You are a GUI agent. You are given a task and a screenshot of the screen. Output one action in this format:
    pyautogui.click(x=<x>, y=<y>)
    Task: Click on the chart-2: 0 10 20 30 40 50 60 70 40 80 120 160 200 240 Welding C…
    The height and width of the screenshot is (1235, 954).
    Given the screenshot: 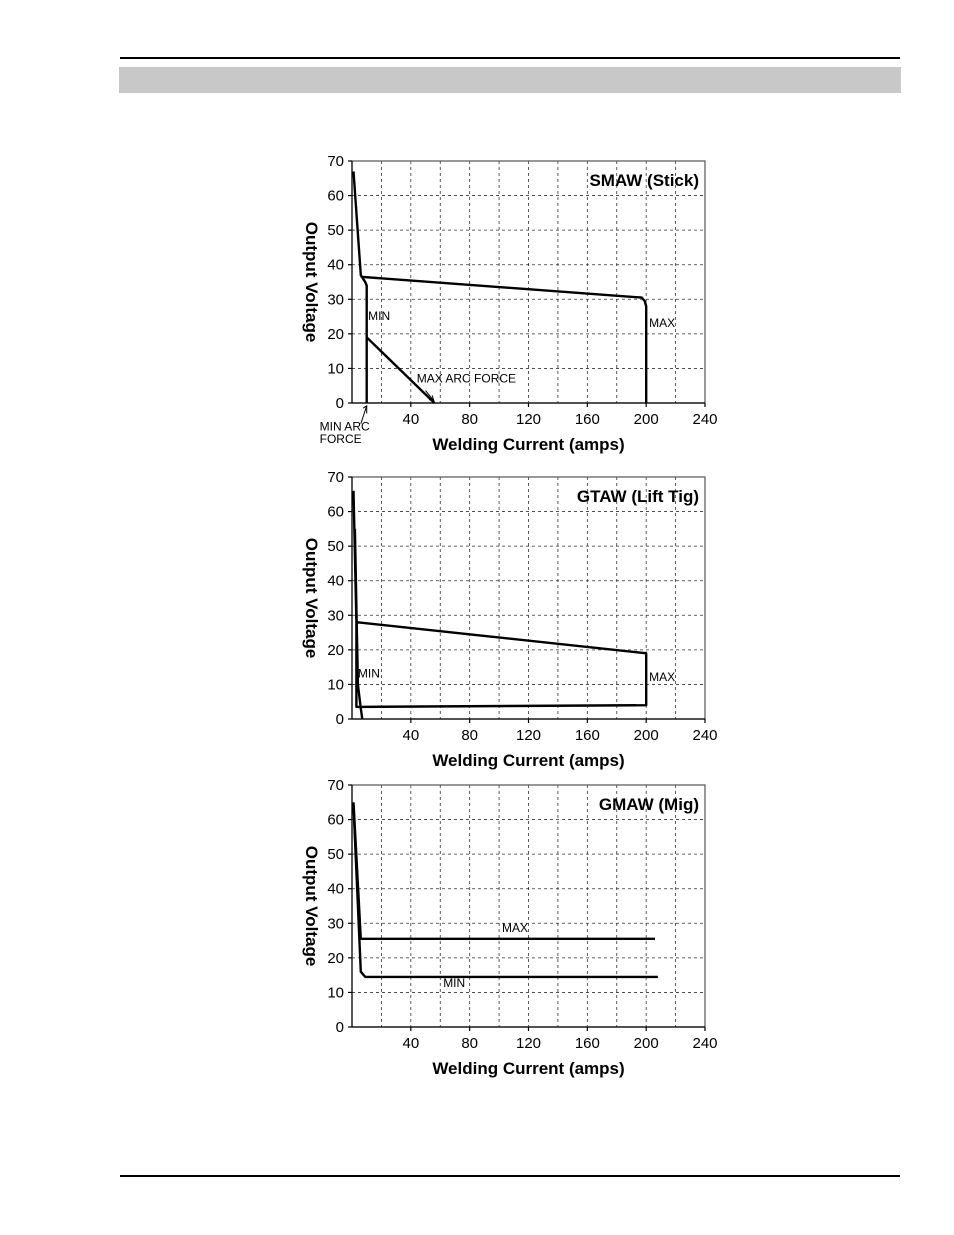 What is the action you would take?
    pyautogui.click(x=510, y=619)
    